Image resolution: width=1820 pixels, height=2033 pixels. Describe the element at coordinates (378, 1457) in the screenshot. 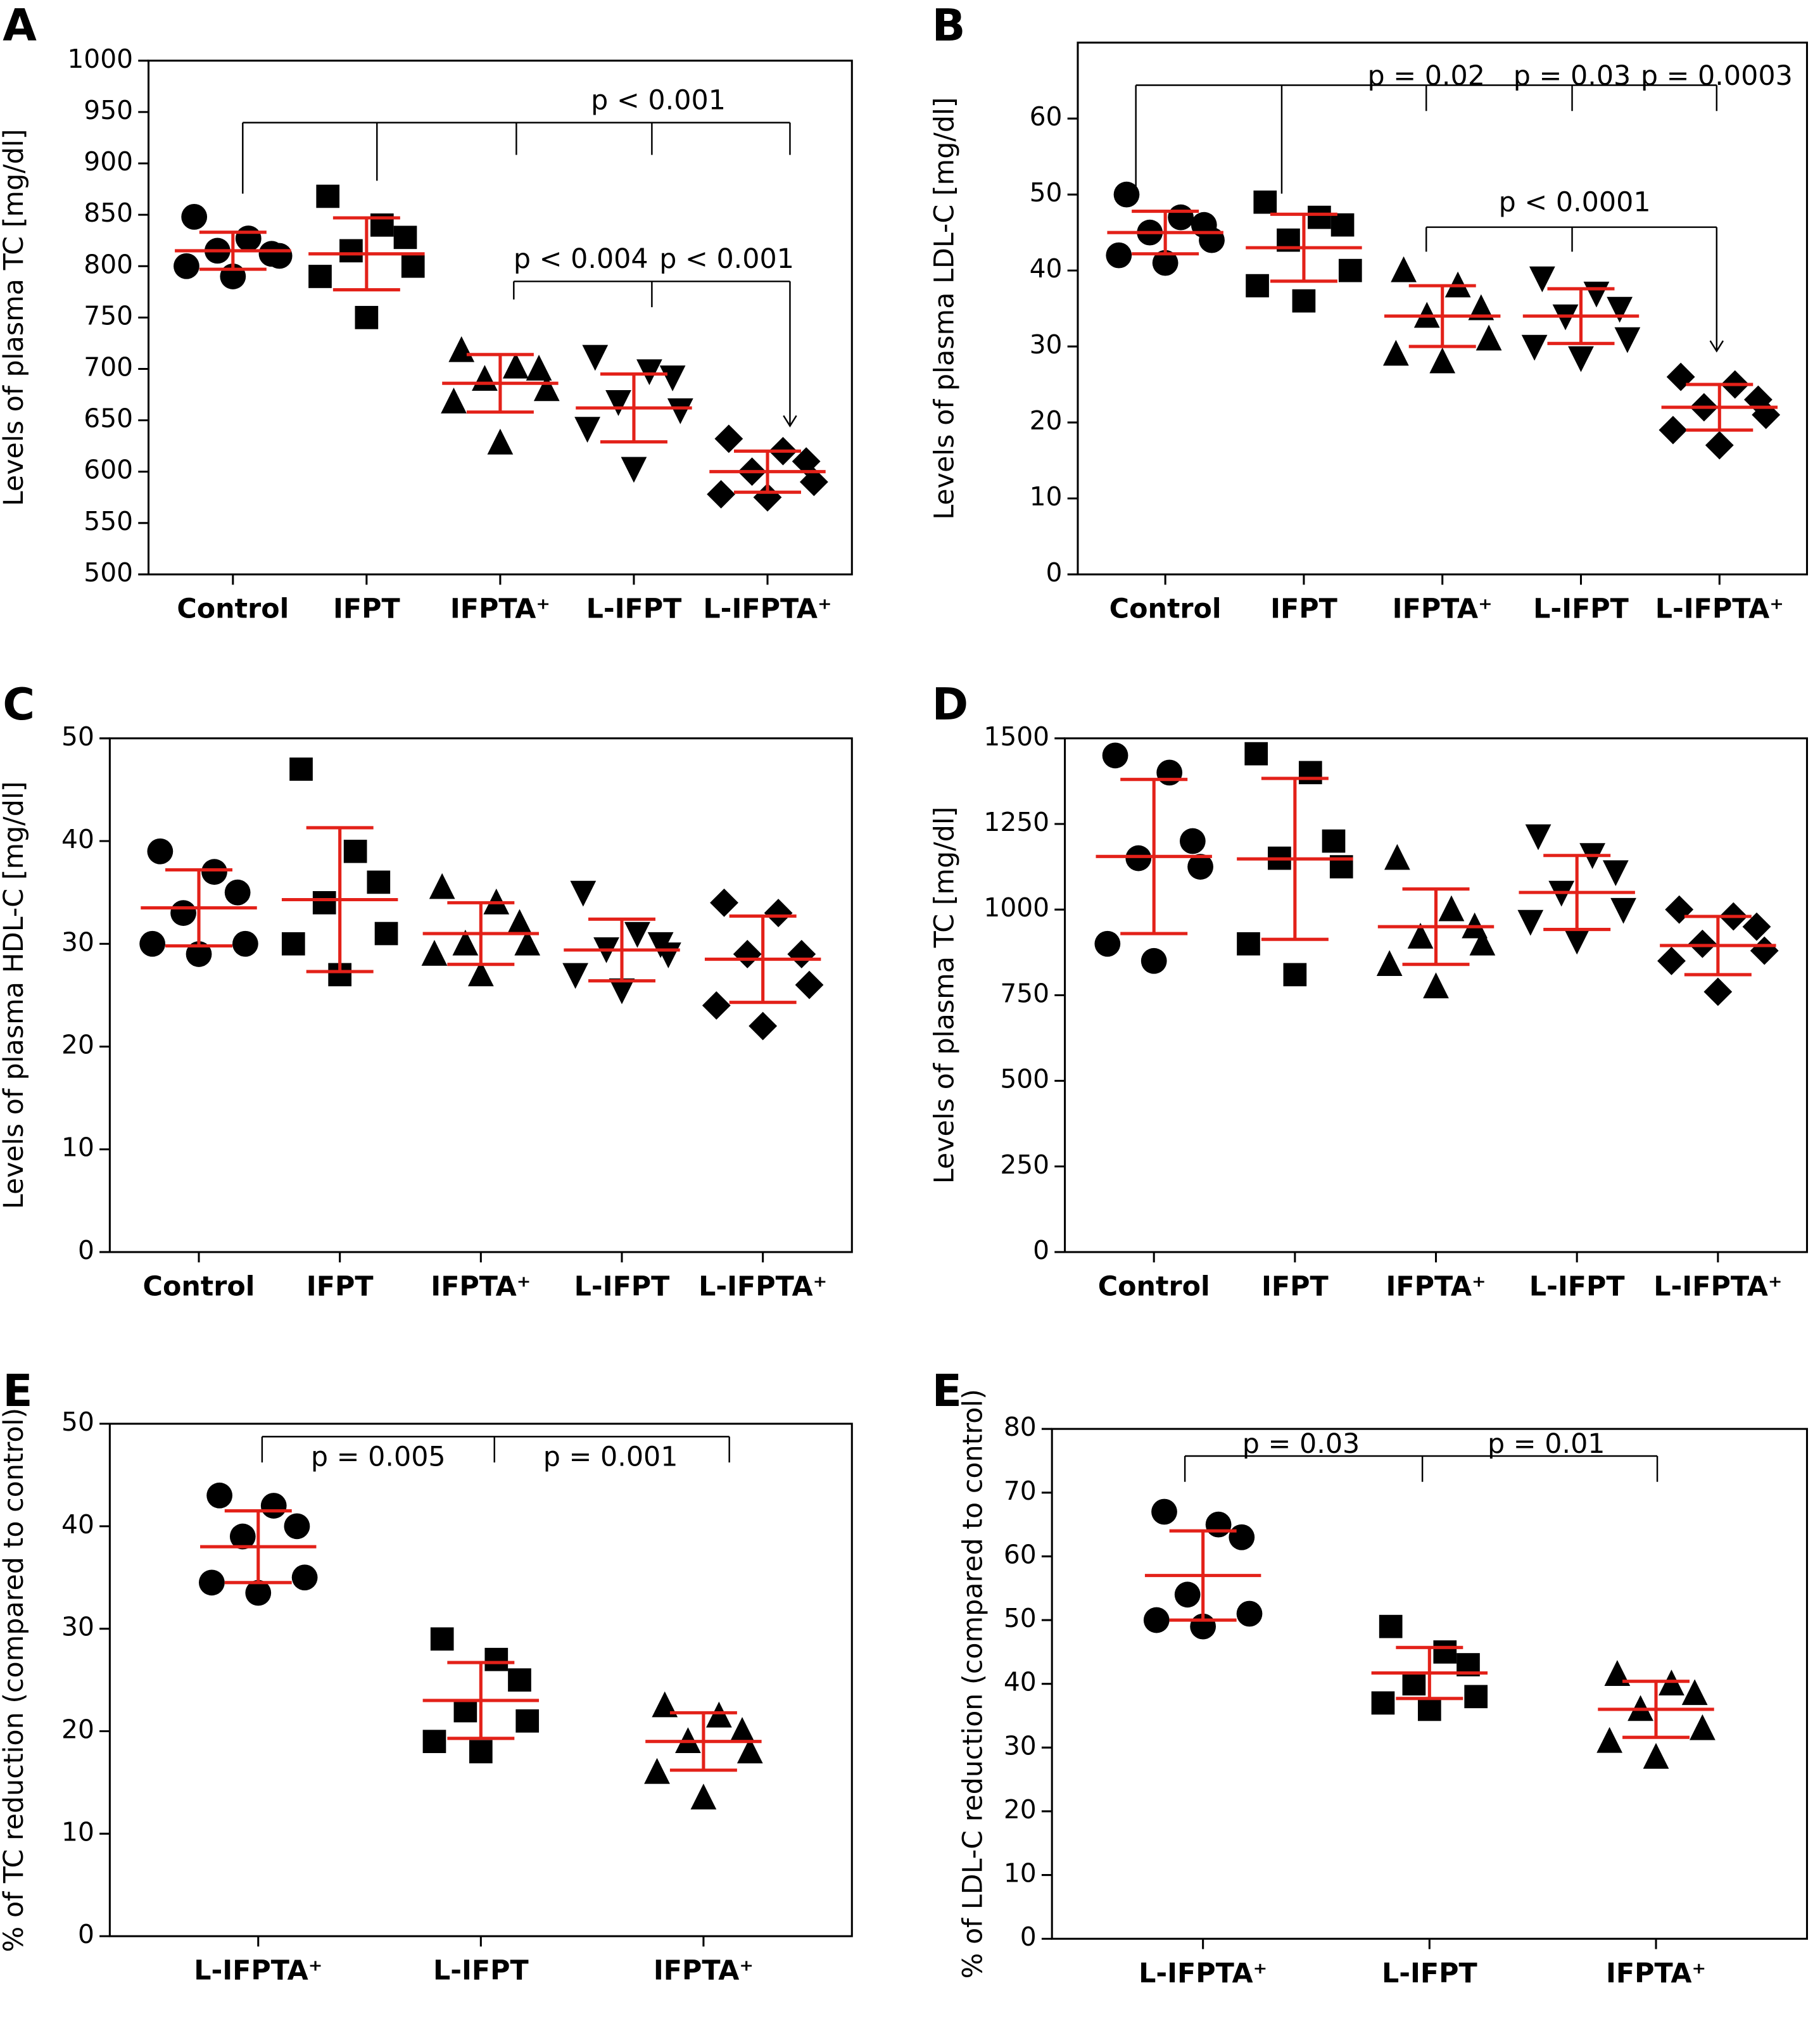

I see `comparison-label: p = 0.005` at that location.